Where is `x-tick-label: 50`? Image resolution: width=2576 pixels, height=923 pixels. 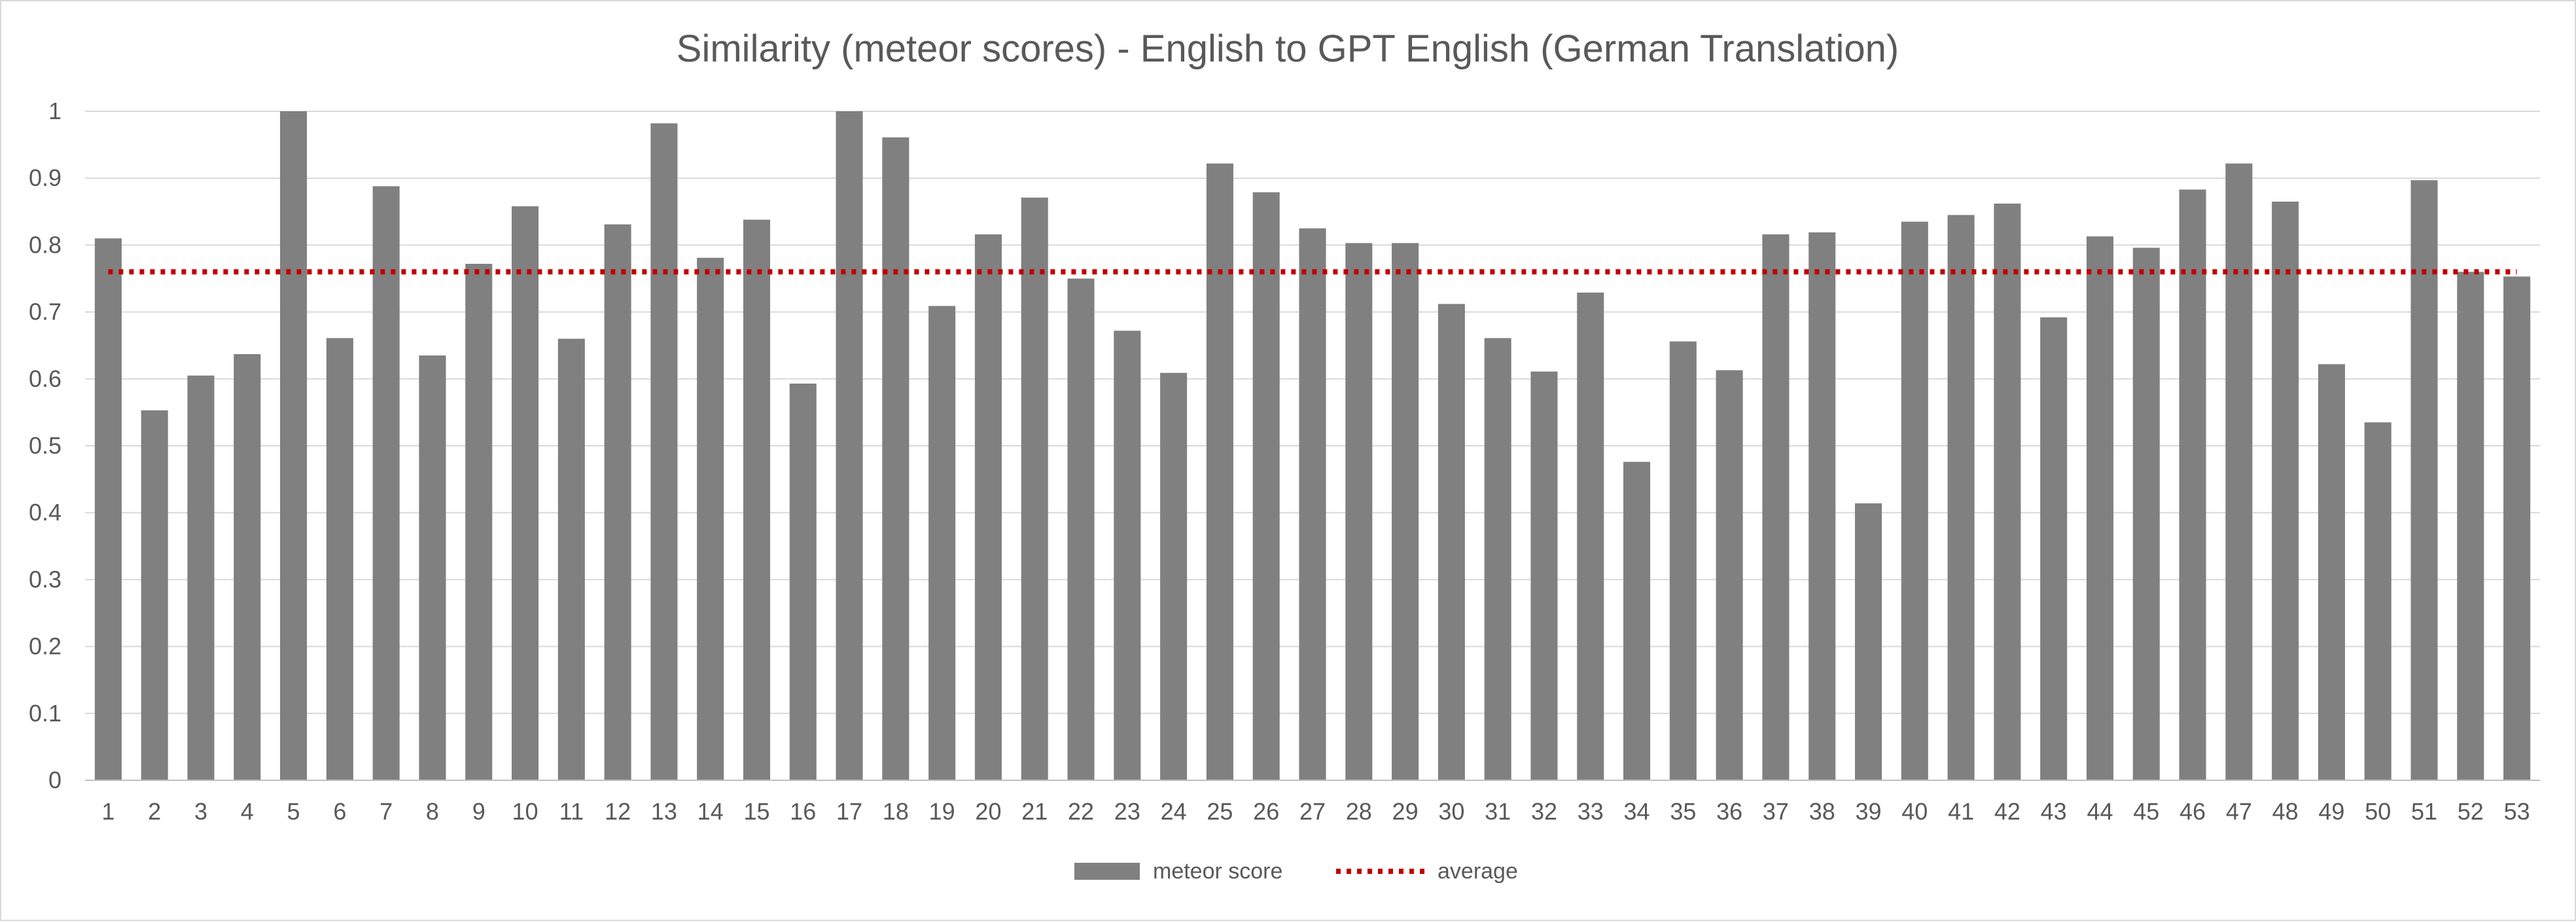 x-tick-label: 50 is located at coordinates (2378, 812).